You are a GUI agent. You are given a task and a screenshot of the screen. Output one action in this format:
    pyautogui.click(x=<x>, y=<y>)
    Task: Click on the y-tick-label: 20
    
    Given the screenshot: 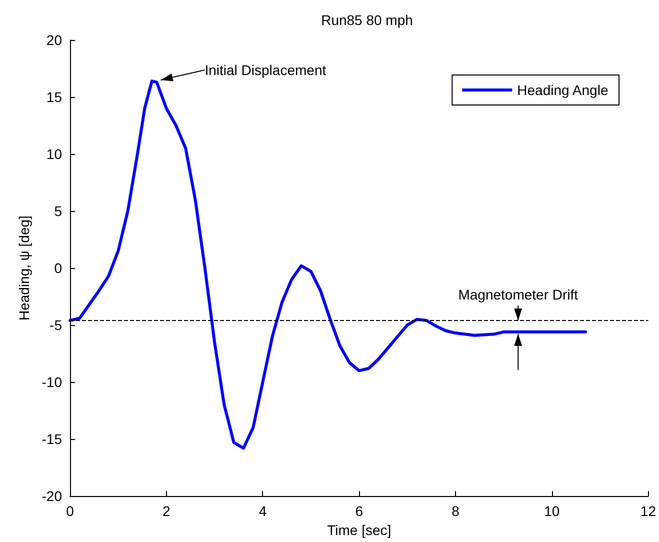 What is the action you would take?
    pyautogui.click(x=54, y=40)
    